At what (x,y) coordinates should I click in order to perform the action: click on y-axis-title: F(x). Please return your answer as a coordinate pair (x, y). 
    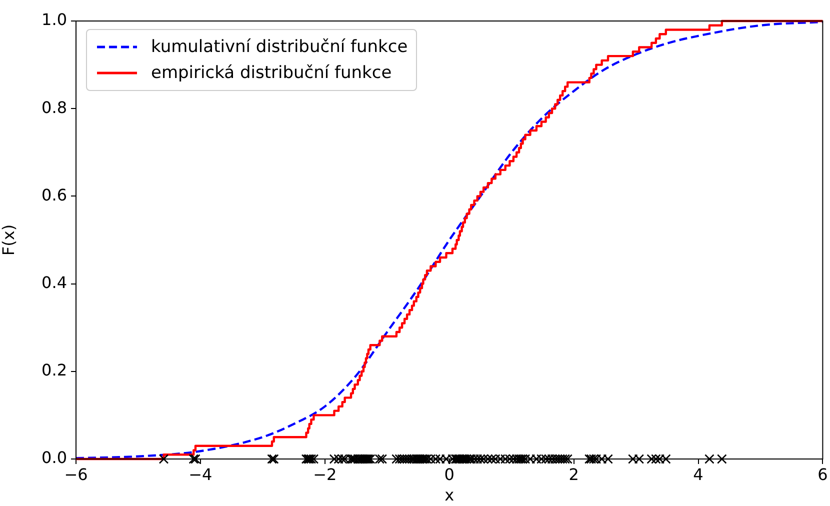
    Looking at the image, I should click on (9, 240).